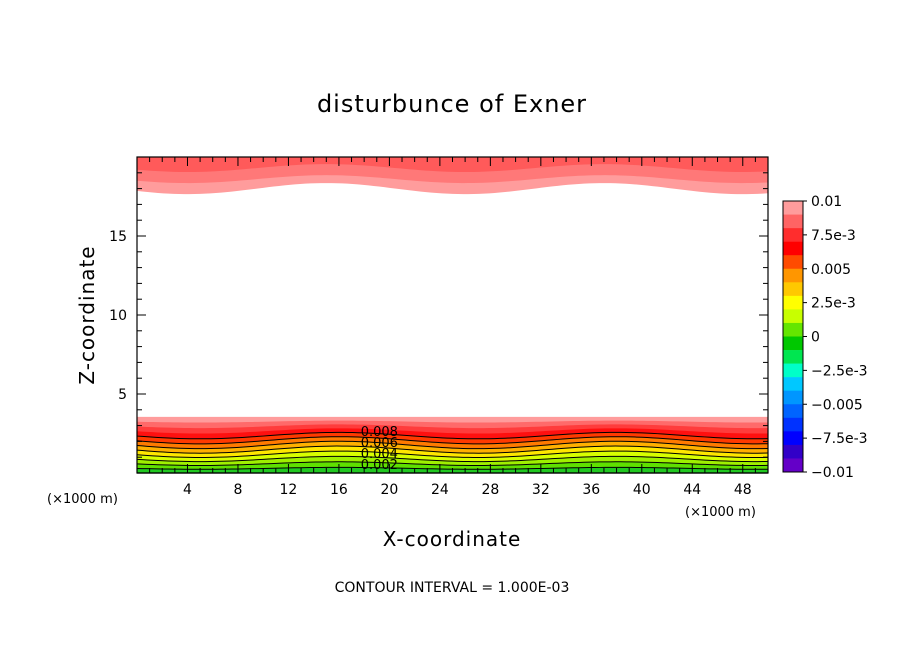 This screenshot has width=904, height=654. What do you see at coordinates (379, 443) in the screenshot?
I see `contour-label: 0.006` at bounding box center [379, 443].